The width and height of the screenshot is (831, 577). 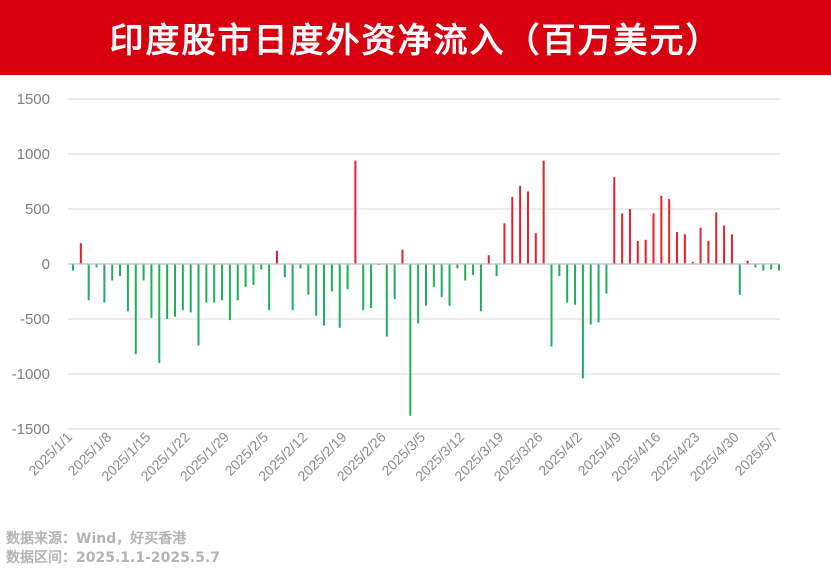 What do you see at coordinates (33, 154) in the screenshot?
I see `y-tick-label: 1000` at bounding box center [33, 154].